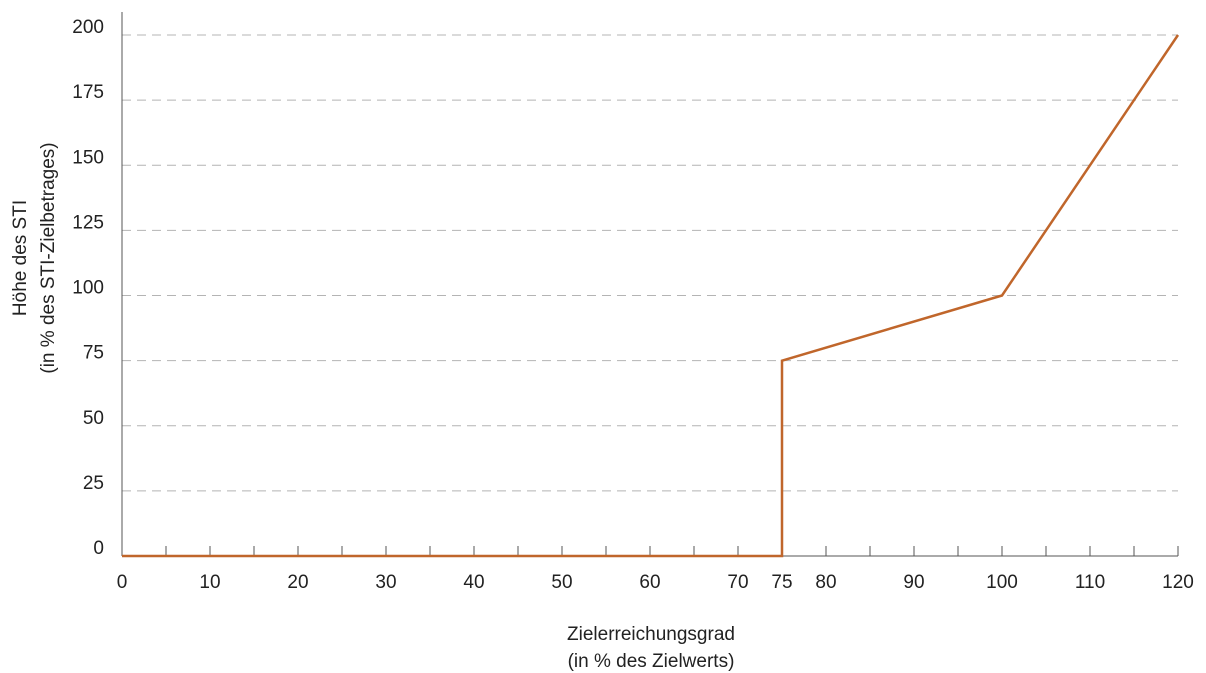 The image size is (1206, 673). Describe the element at coordinates (88, 157) in the screenshot. I see `y-tick-label: 150` at that location.